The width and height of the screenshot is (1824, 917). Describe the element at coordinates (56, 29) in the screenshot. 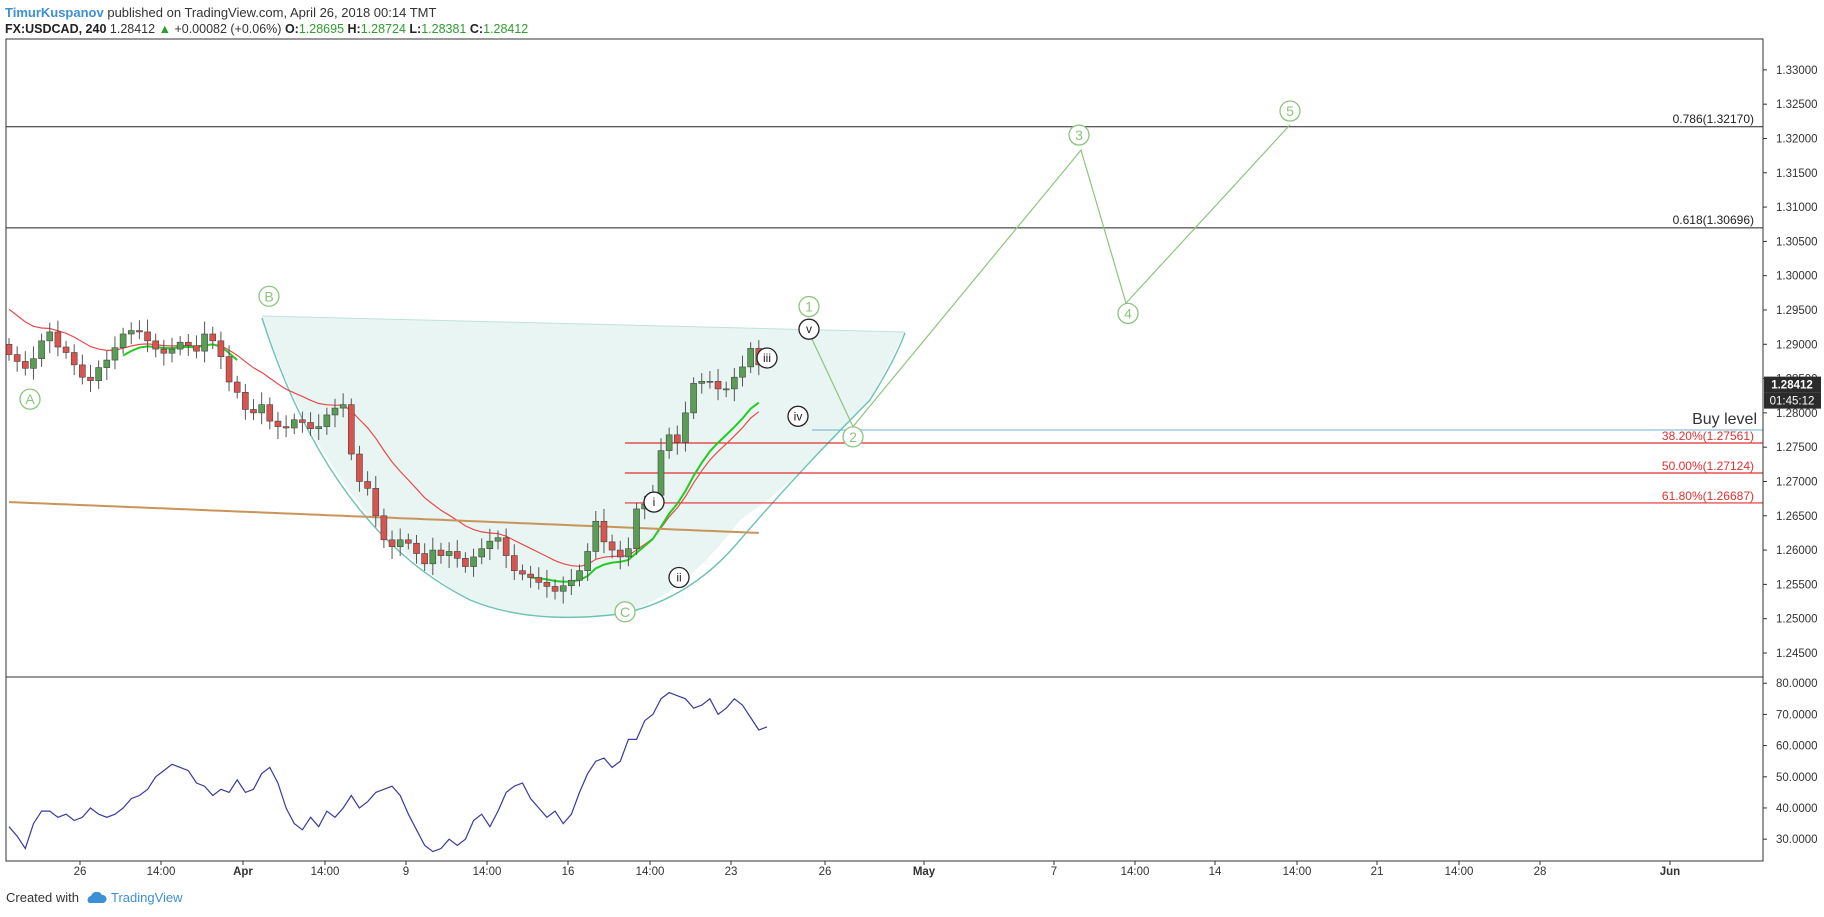

I see `symbol-label: FX:USDCAD, 240` at that location.